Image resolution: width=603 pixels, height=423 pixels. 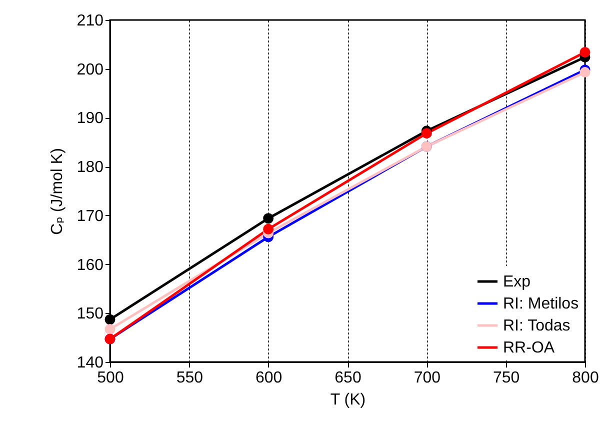 I want to click on x-tick-label: 550, so click(x=190, y=378).